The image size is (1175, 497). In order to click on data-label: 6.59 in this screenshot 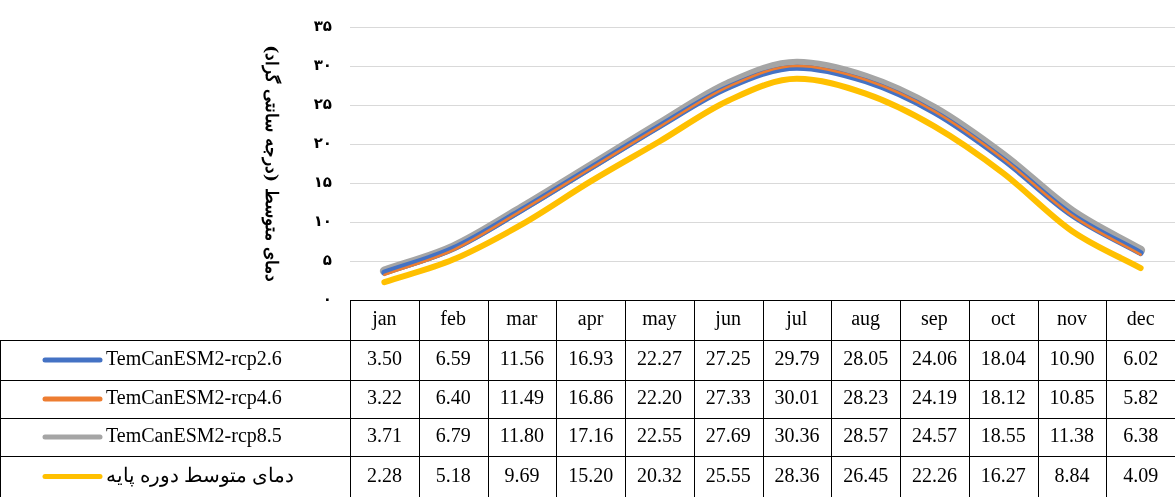, I will do `click(453, 358)`.